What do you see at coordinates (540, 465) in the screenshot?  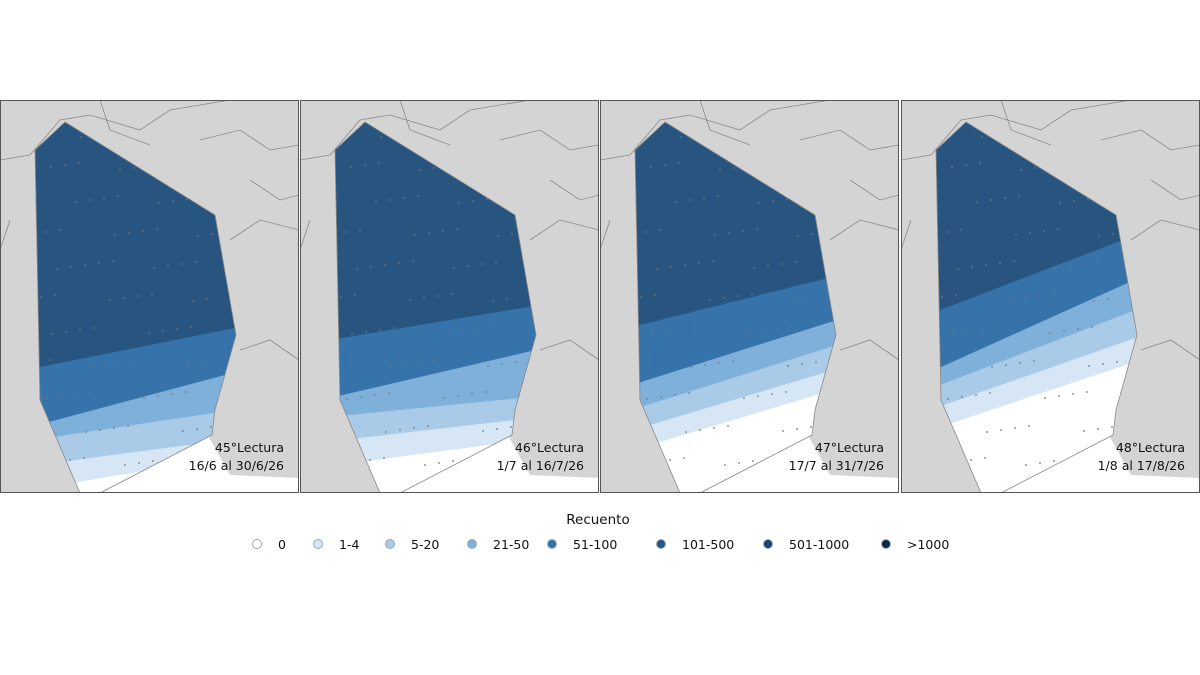 I see `panel-dates: 1/7 al 16/7/26` at bounding box center [540, 465].